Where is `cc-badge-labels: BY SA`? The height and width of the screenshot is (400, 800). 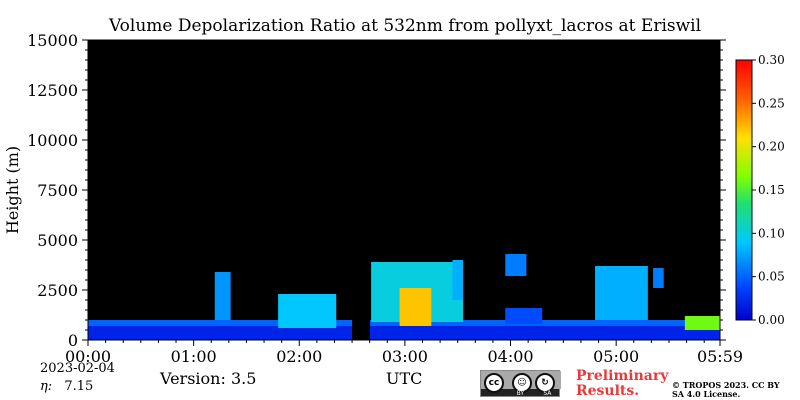
cc-badge-labels: BY SA is located at coordinates (534, 393).